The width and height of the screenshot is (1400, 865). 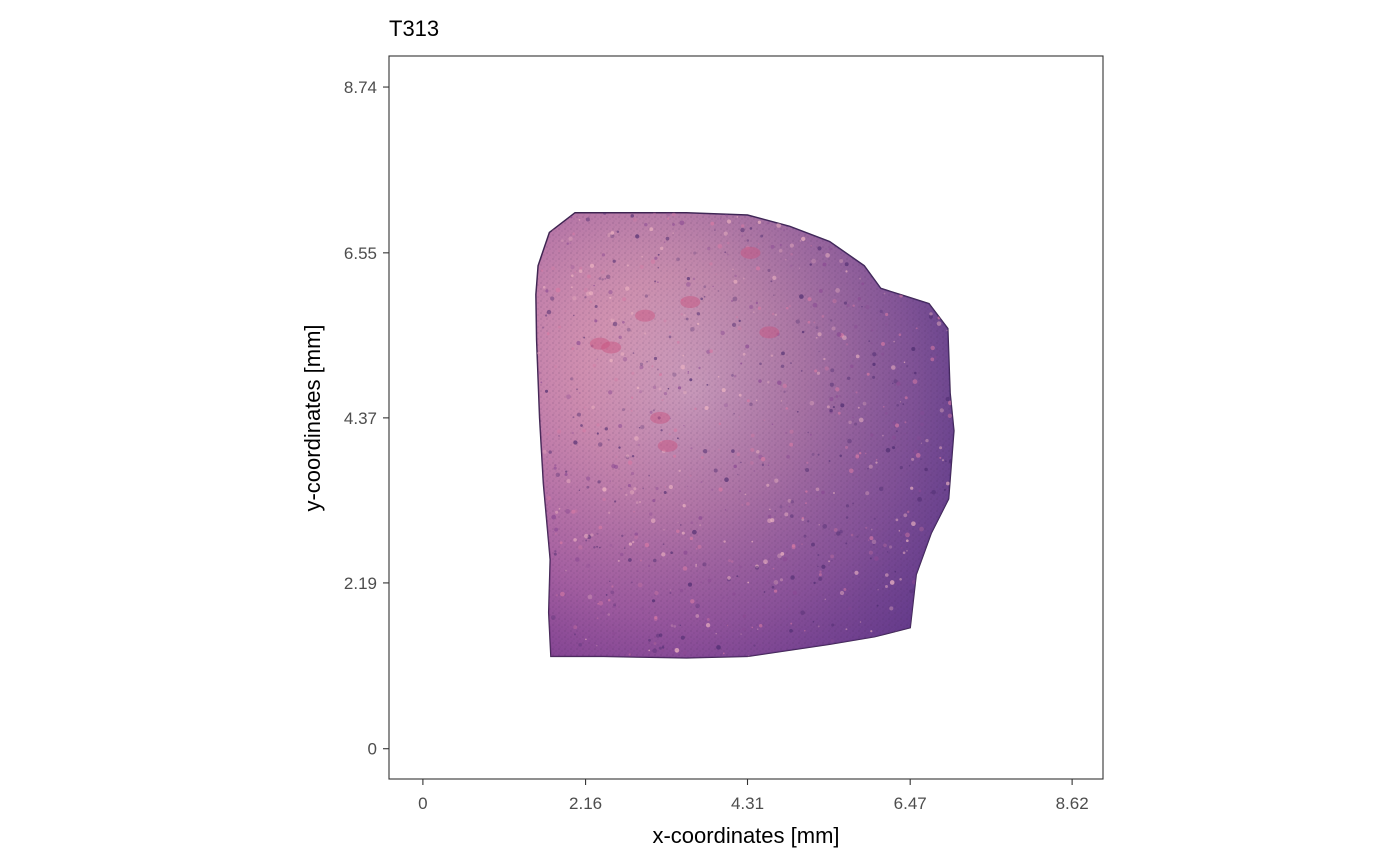 What do you see at coordinates (769, 332) in the screenshot?
I see `tissue-vessel` at bounding box center [769, 332].